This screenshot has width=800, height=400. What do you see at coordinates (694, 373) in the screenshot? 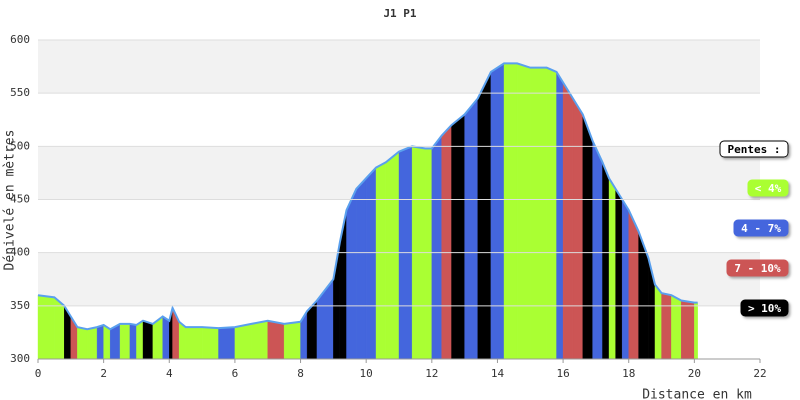
I see `x-tick-label: 20` at bounding box center [694, 373].